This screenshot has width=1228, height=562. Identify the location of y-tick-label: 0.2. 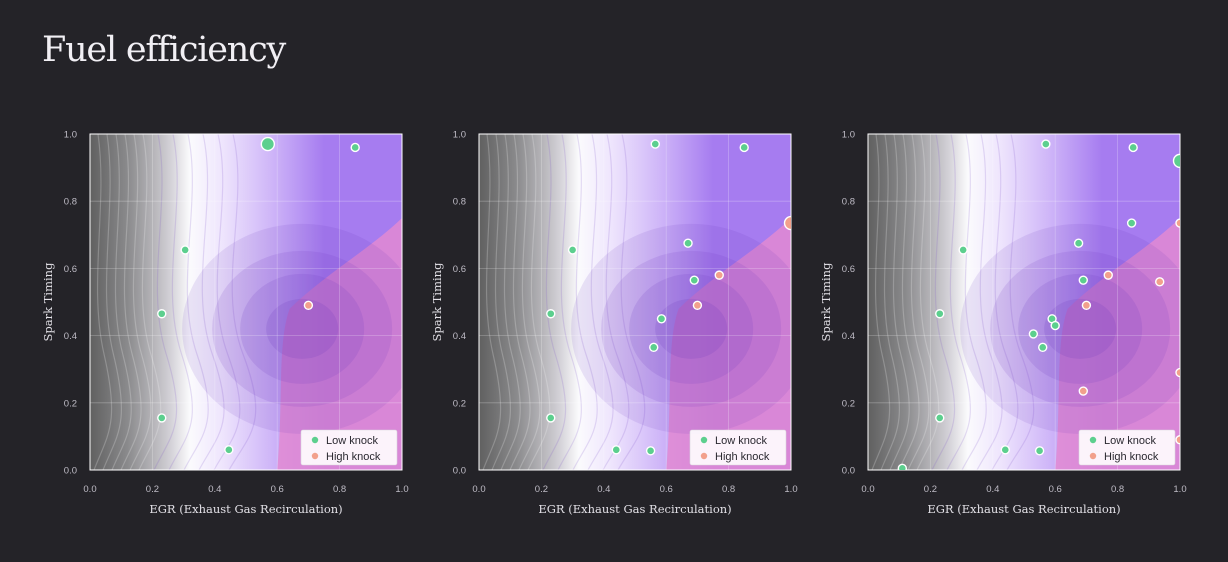
(848, 403).